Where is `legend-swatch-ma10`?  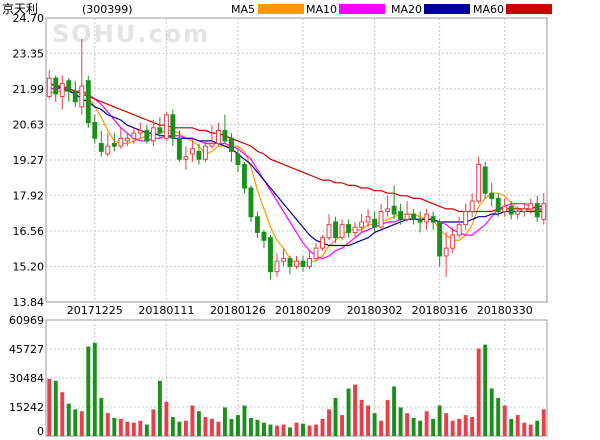 legend-swatch-ma10 is located at coordinates (362, 9).